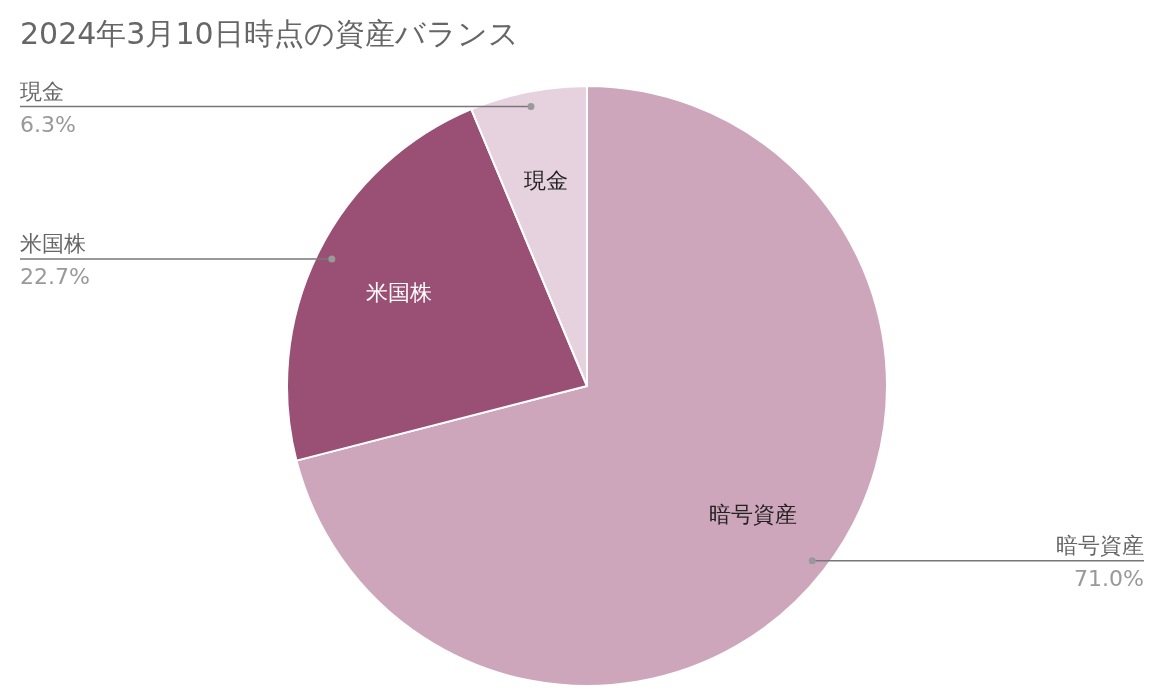  I want to click on data-label: 6.3%, so click(48, 124).